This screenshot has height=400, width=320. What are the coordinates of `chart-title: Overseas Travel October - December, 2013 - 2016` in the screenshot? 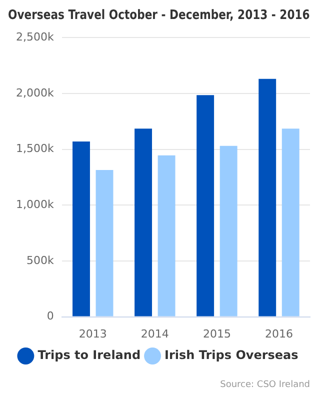 It's located at (159, 14).